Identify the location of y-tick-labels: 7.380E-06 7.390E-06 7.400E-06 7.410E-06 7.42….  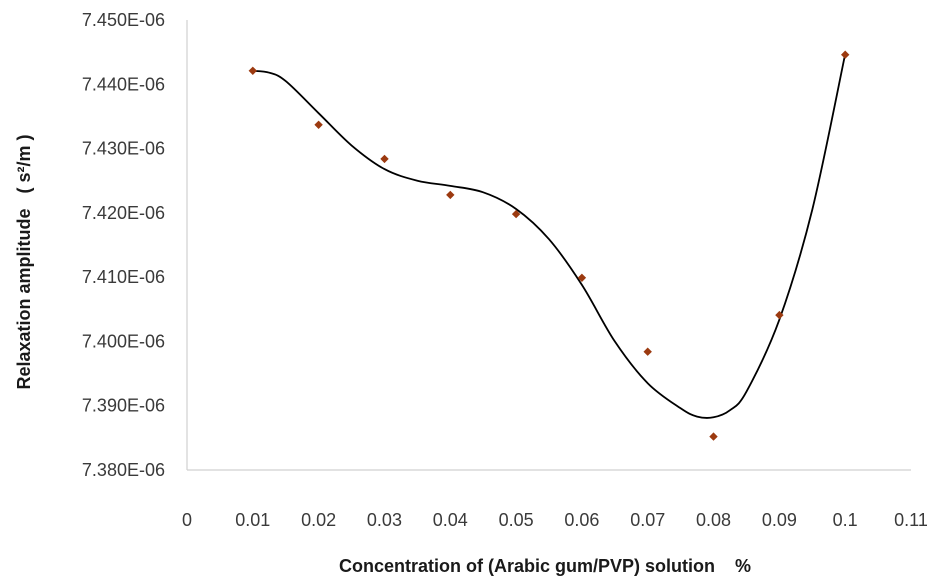
(123, 245).